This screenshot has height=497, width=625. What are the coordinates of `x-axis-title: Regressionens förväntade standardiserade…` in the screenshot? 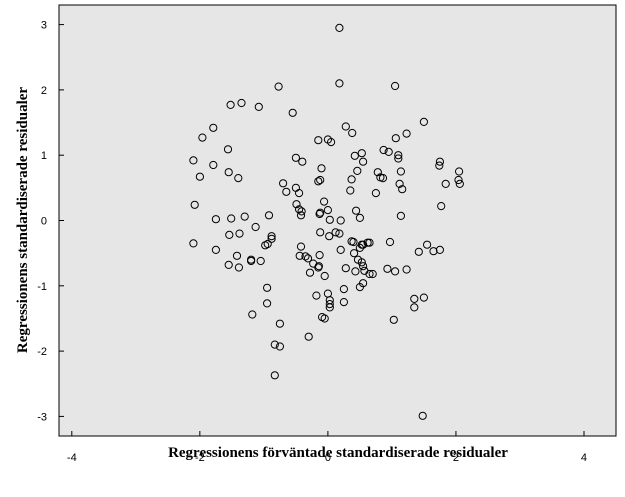 It's located at (338, 453).